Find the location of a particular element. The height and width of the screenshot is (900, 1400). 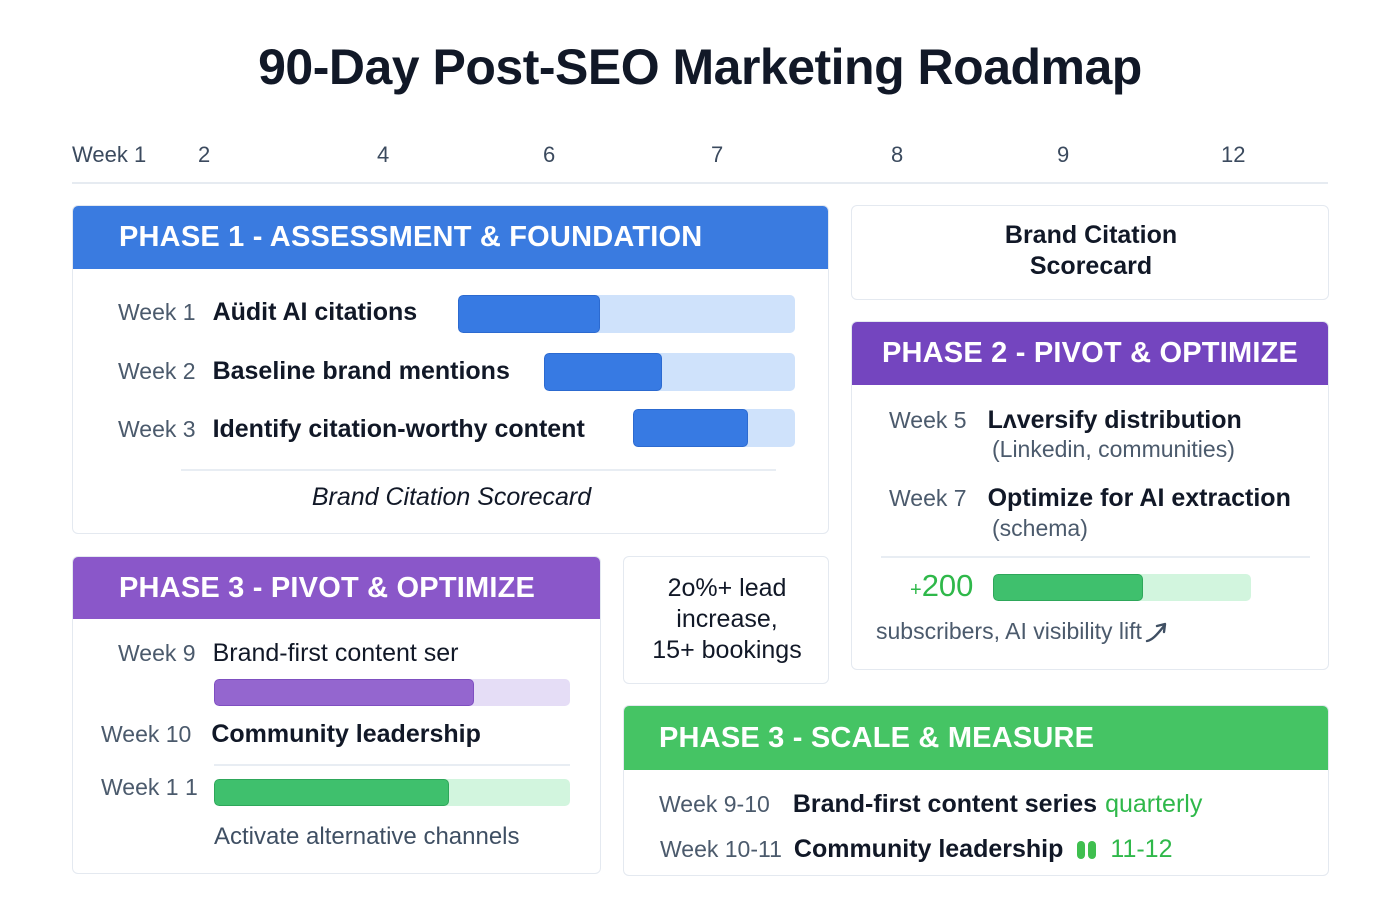

phase3-row-week9: Week 9 Brand-first content ser is located at coordinates (288, 653).